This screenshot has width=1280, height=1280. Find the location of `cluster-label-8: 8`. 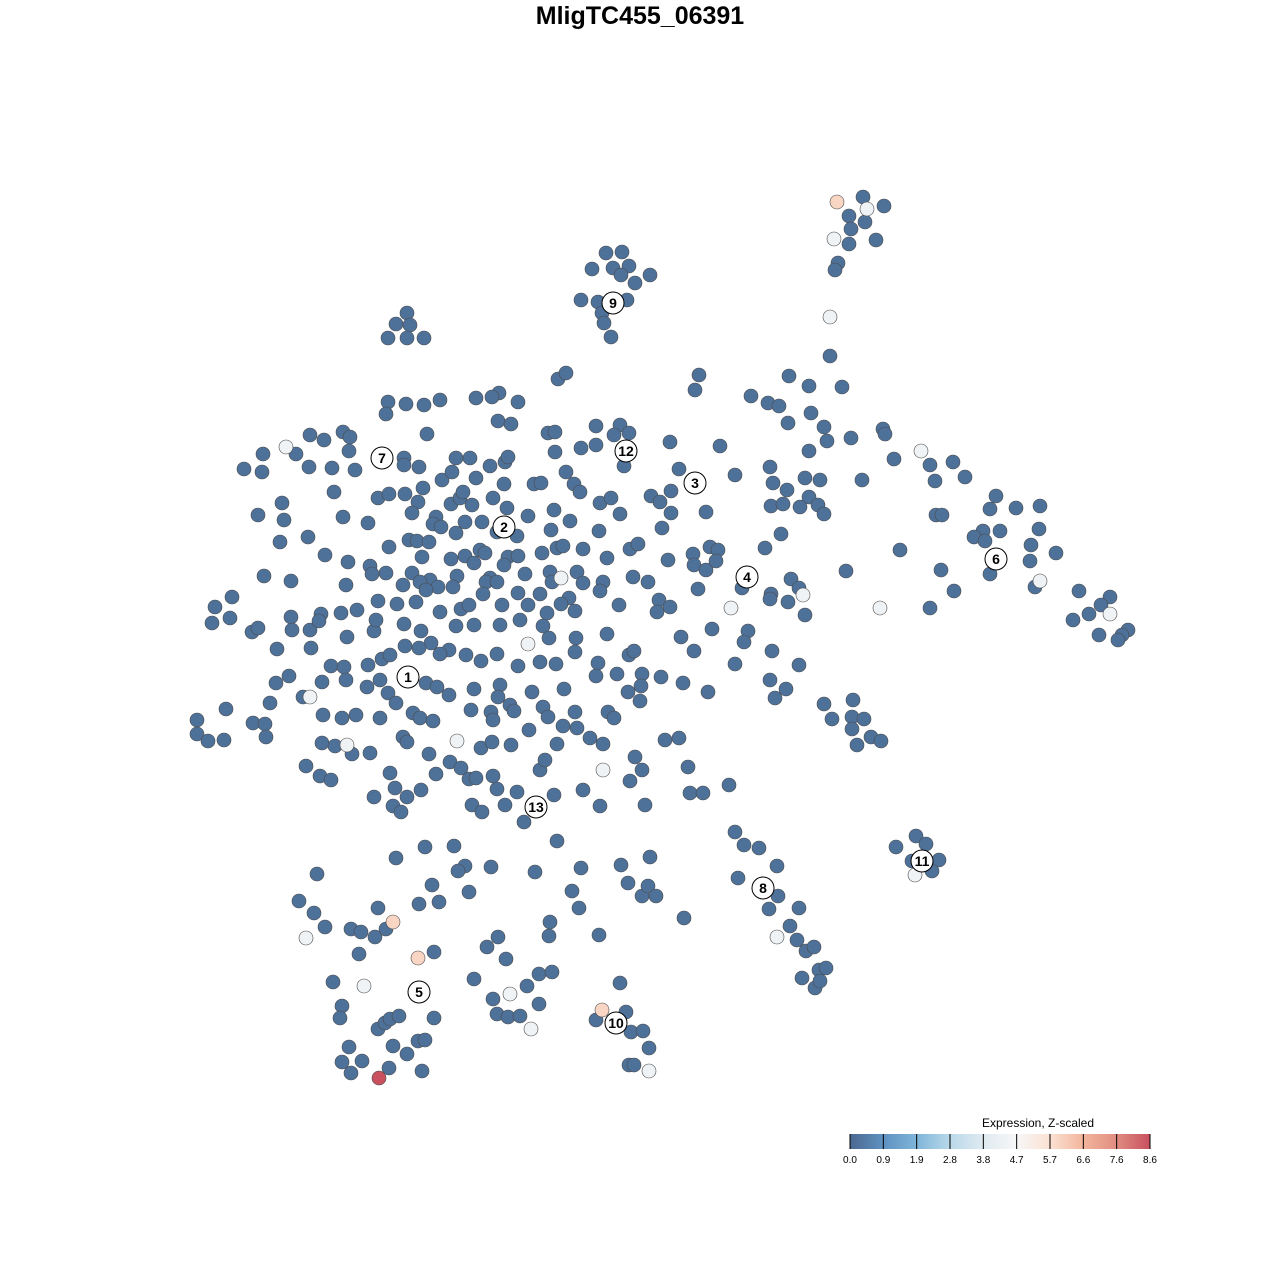

cluster-label-8: 8 is located at coordinates (763, 888).